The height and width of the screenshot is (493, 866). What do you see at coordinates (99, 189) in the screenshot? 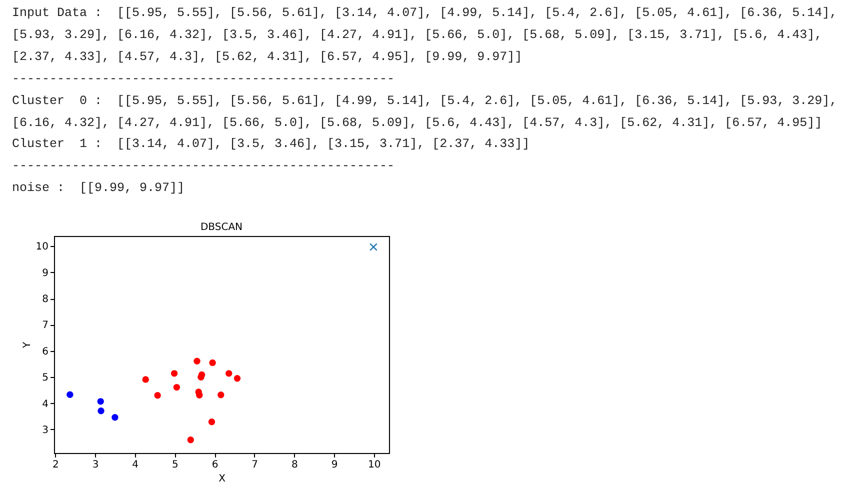
I see `text: noise : [[9.99, 9.97]]` at bounding box center [99, 189].